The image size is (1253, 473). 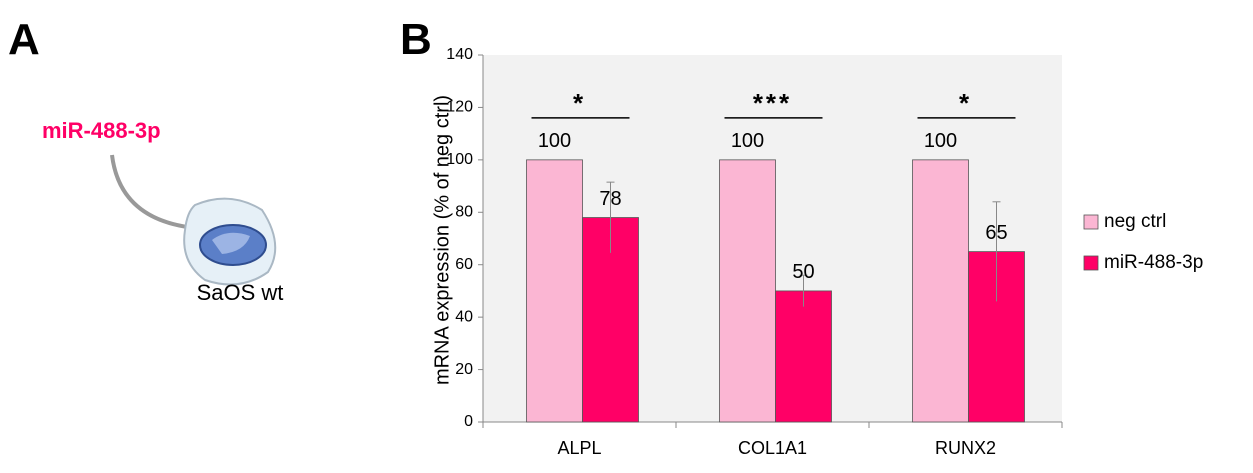 What do you see at coordinates (464, 212) in the screenshot?
I see `y-tick-label: 80` at bounding box center [464, 212].